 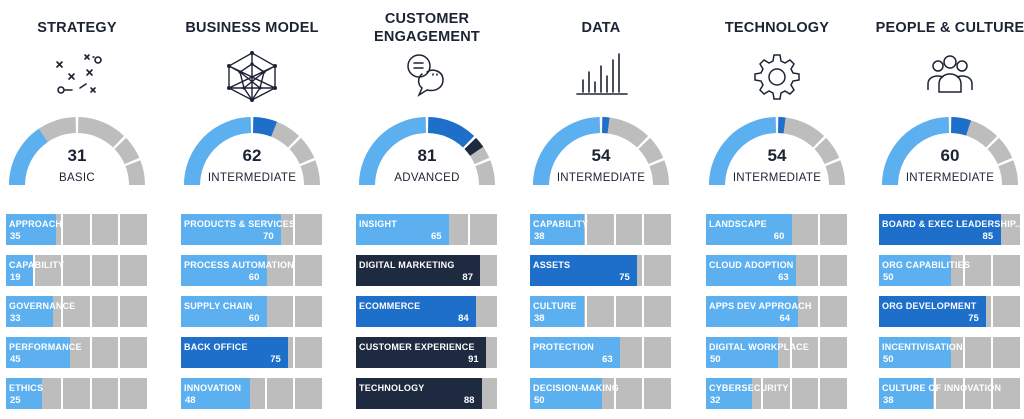 I want to click on metric-bar: INNOVATION 48, so click(x=252, y=393).